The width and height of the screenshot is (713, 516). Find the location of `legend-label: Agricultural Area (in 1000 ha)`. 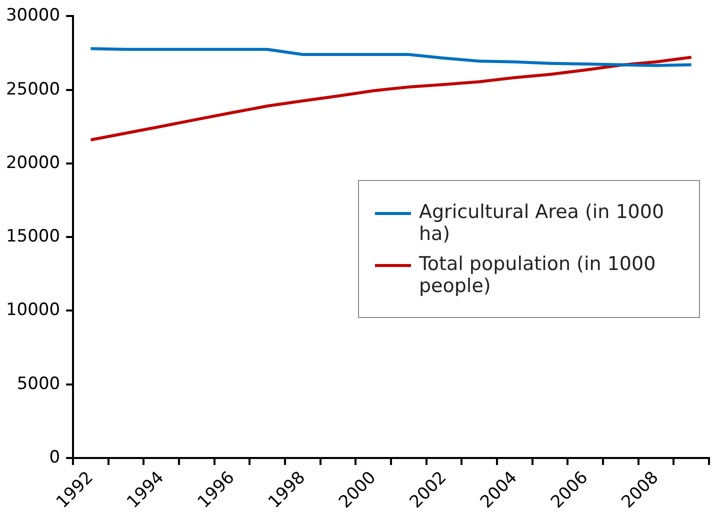

legend-label: Agricultural Area (in 1000 ha) is located at coordinates (542, 223).